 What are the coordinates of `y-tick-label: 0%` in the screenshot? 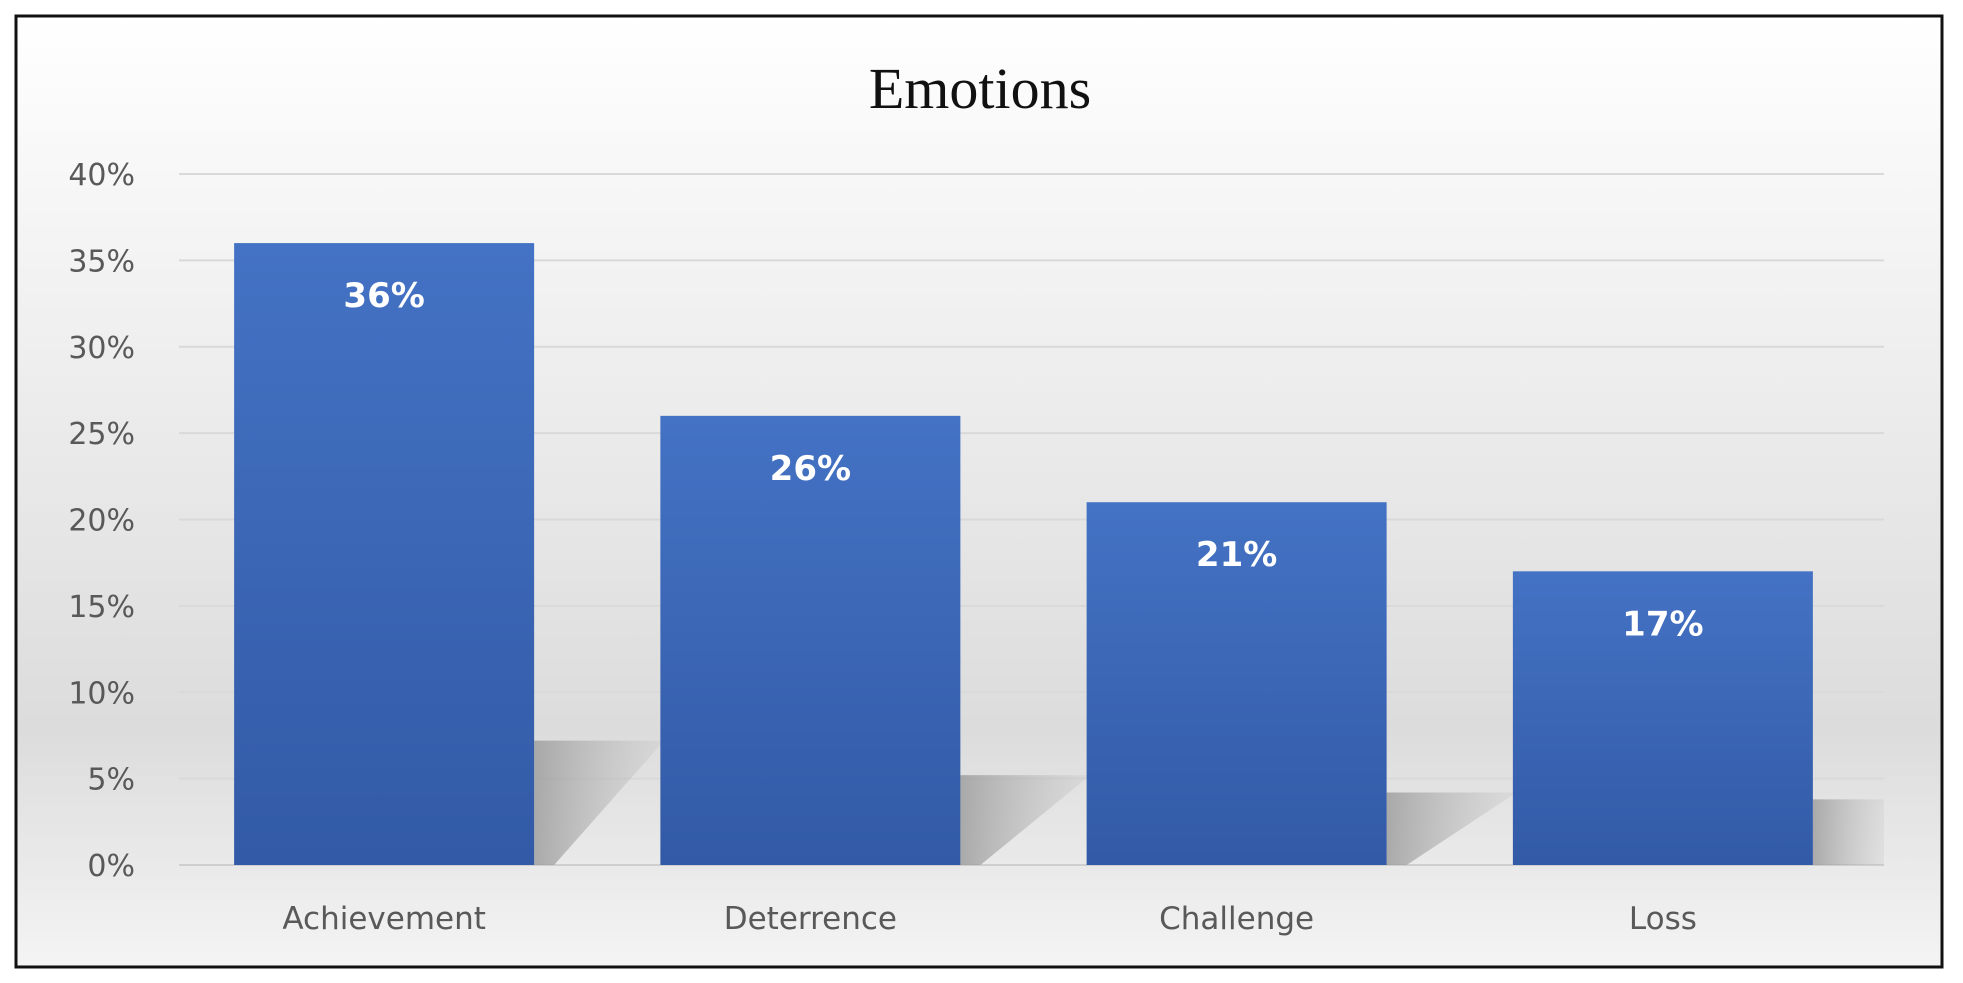 It's located at (111, 866).